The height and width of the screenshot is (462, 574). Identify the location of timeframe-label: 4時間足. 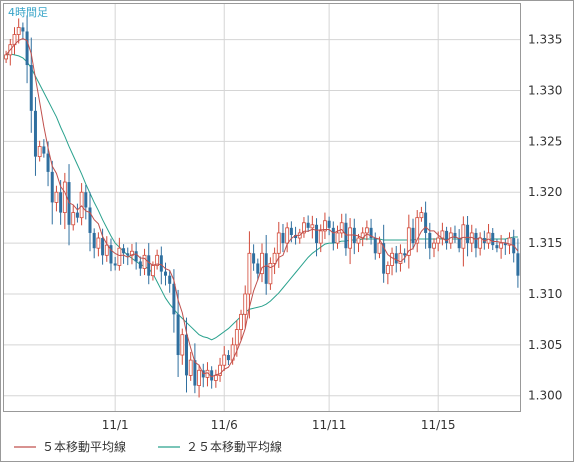
(28, 12).